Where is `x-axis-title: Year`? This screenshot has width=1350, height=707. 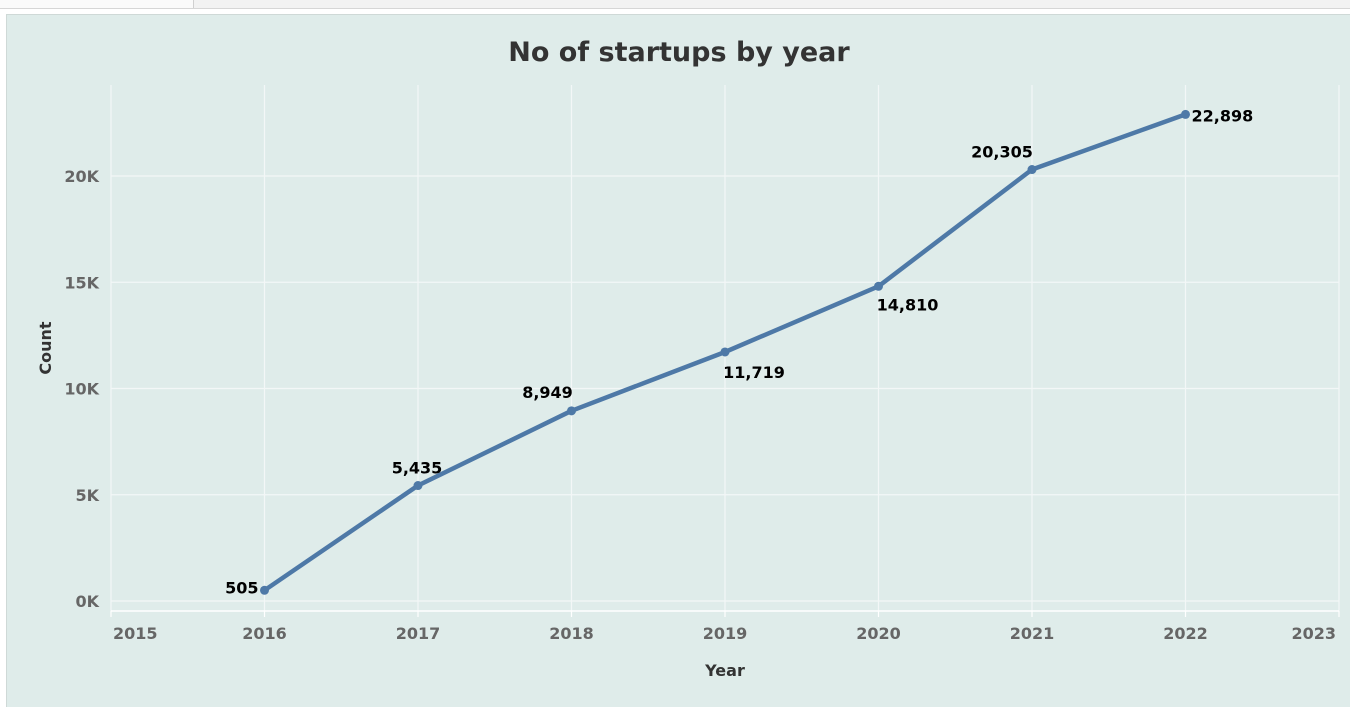
x-axis-title: Year is located at coordinates (724, 670).